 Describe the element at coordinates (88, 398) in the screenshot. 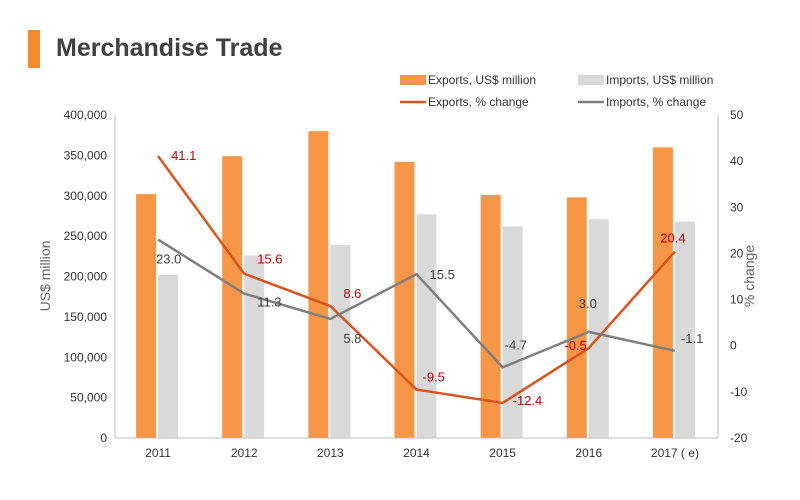

I see `y-left-tick-label: 50,000` at that location.